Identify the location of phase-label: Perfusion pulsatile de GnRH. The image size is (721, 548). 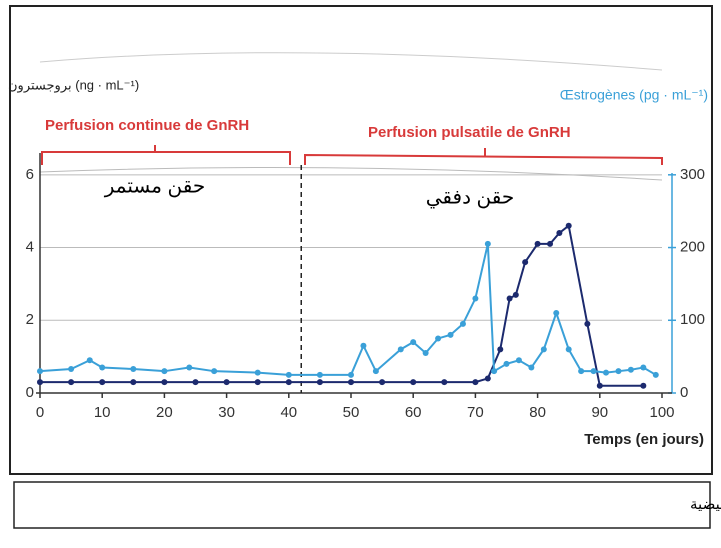
(469, 132).